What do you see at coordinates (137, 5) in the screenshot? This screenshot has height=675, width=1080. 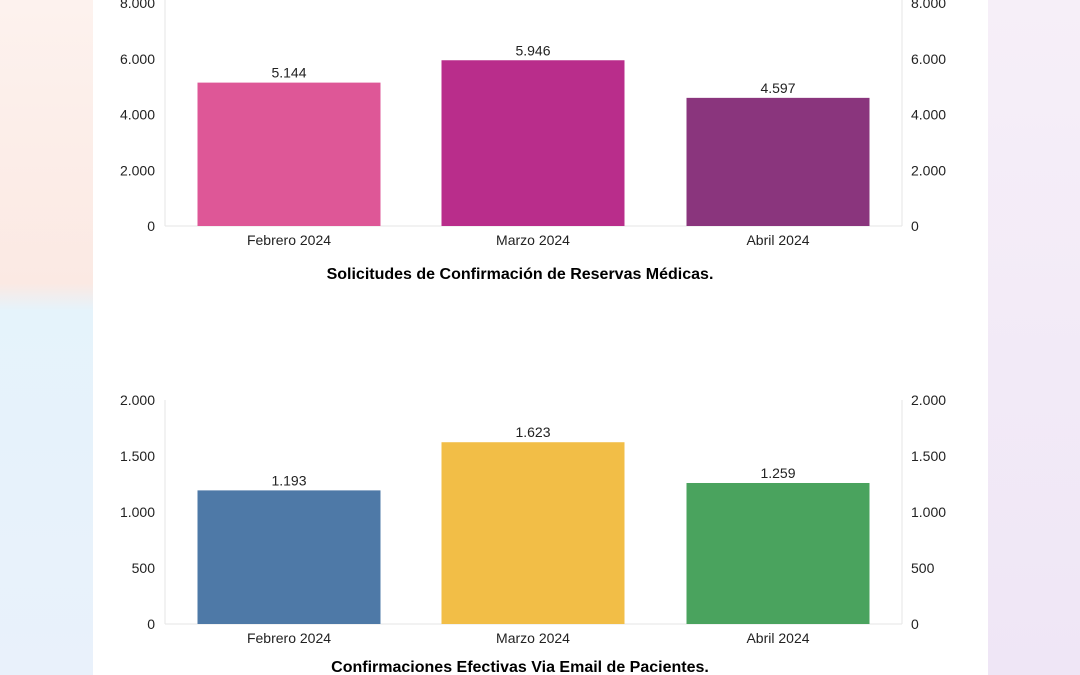 I see `y-tick-label-left: 8.000` at bounding box center [137, 5].